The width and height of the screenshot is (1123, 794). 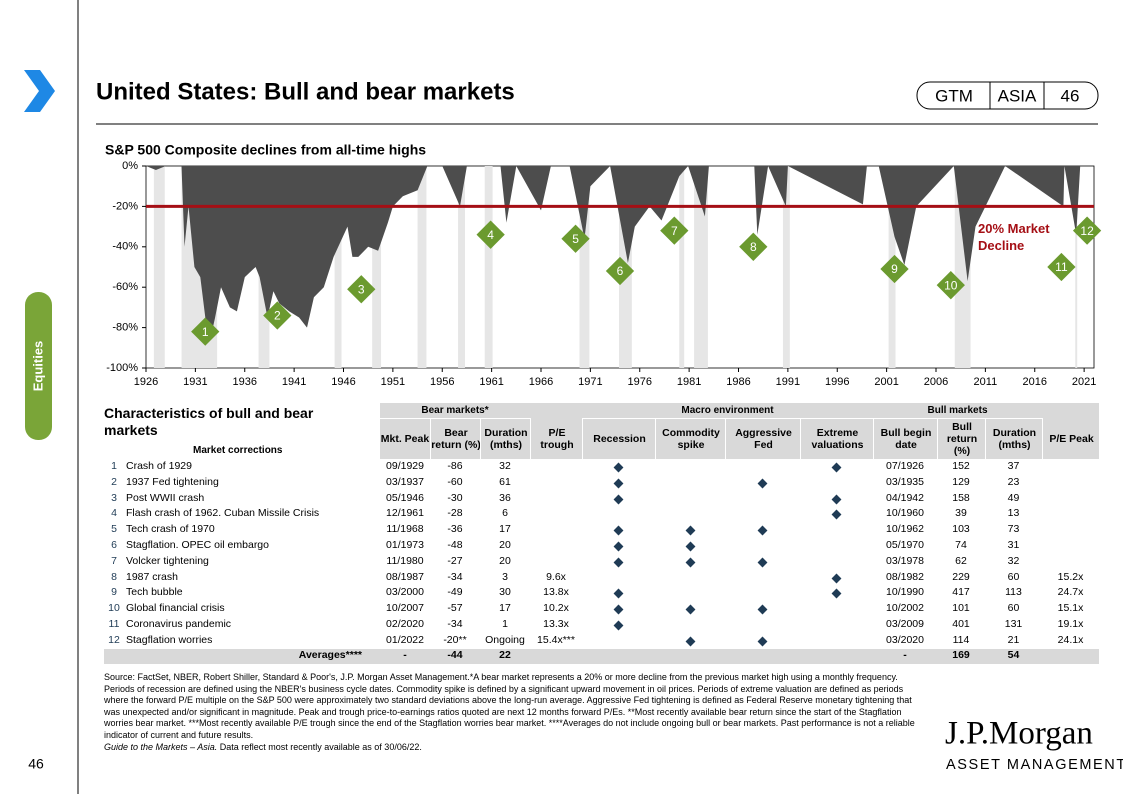 What do you see at coordinates (125, 328) in the screenshot?
I see `y-tick-label: -80%` at bounding box center [125, 328].